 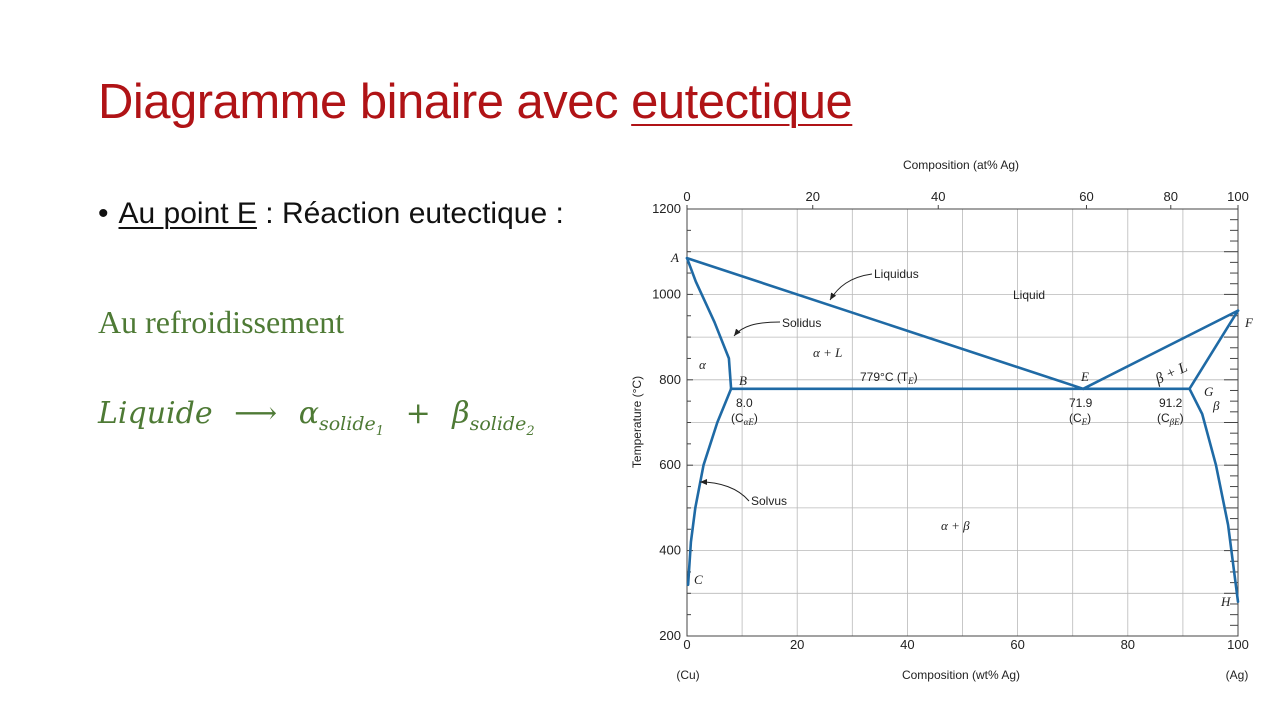 What do you see at coordinates (686, 644) in the screenshot?
I see `x-tick-label-bottom: 0` at bounding box center [686, 644].